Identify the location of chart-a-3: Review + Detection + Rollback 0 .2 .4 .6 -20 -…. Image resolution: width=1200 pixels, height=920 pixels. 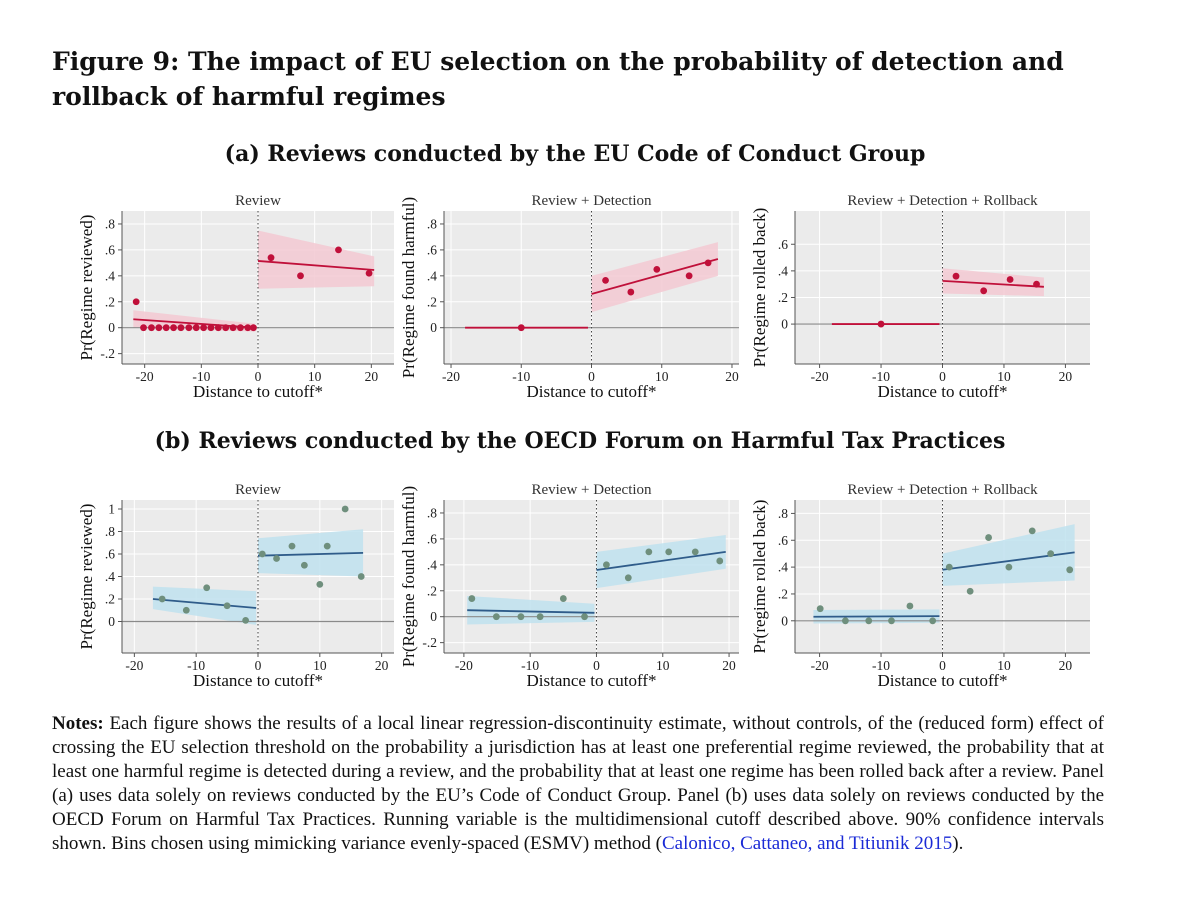
(920, 295).